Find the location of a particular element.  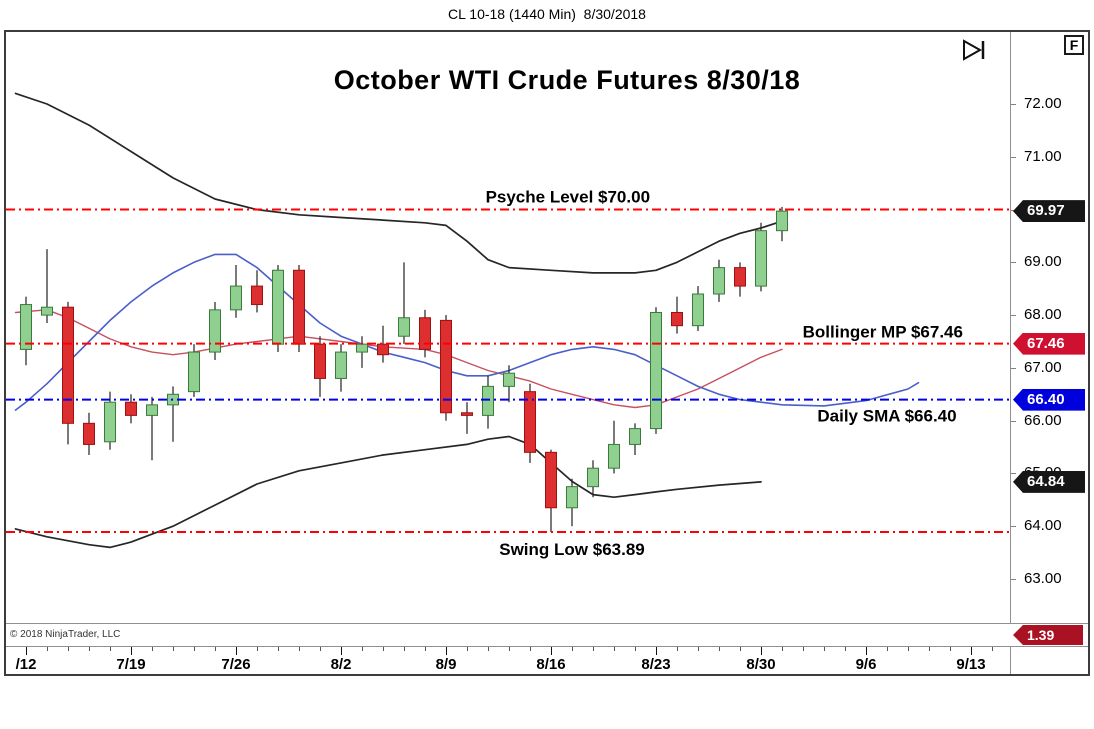

chart-f-button: F is located at coordinates (1074, 45).